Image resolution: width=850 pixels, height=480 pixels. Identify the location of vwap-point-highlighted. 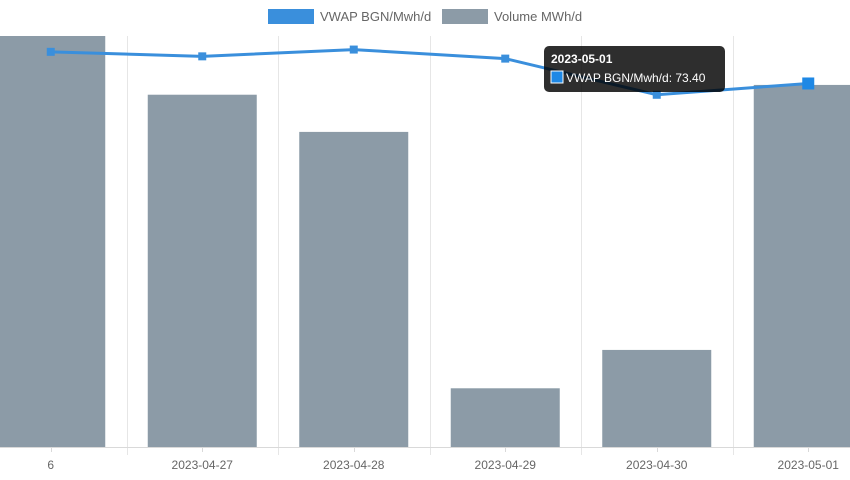
(808, 83).